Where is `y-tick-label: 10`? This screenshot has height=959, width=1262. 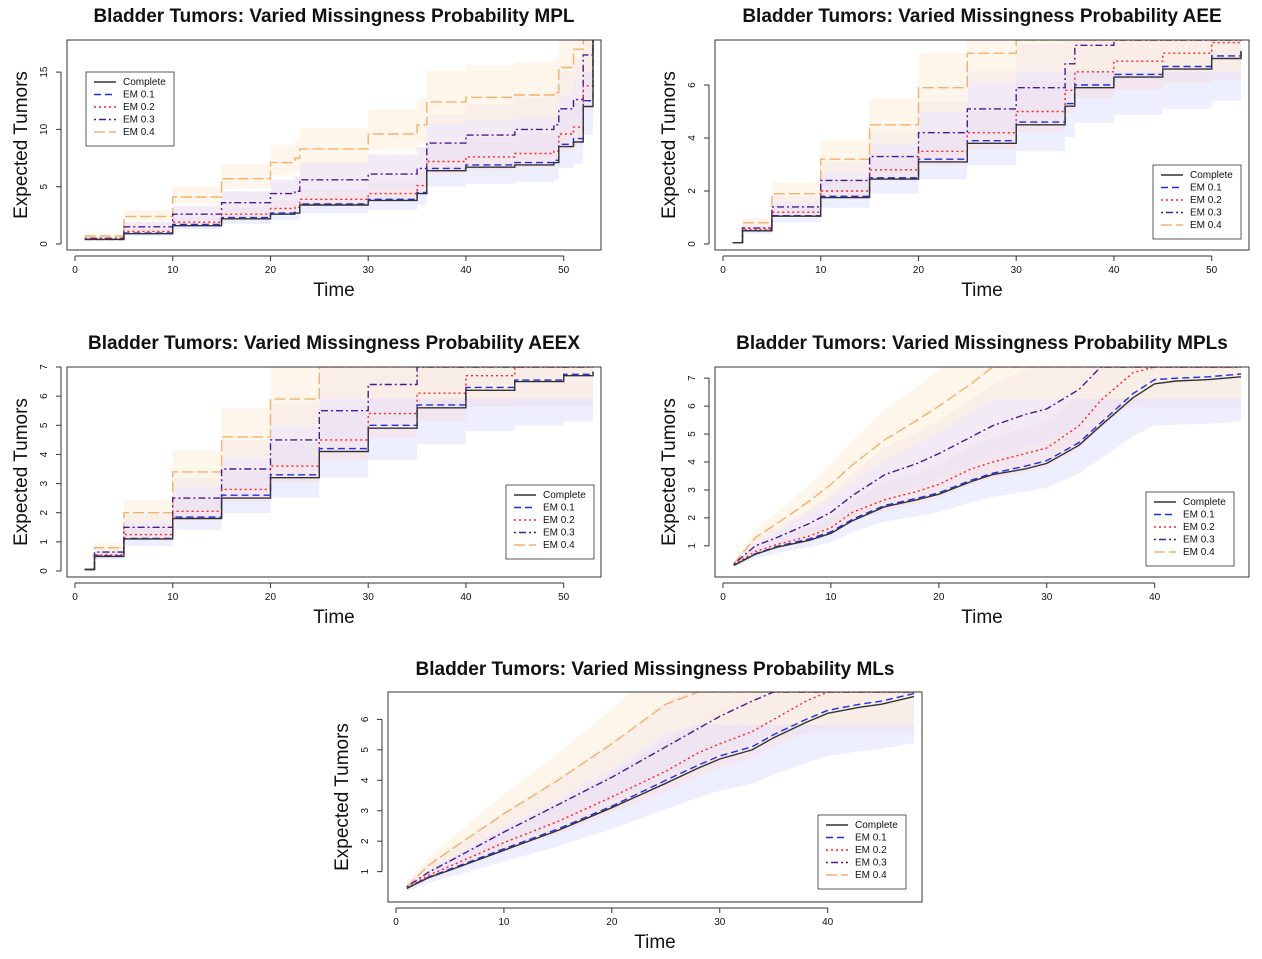 y-tick-label: 10 is located at coordinates (44, 129).